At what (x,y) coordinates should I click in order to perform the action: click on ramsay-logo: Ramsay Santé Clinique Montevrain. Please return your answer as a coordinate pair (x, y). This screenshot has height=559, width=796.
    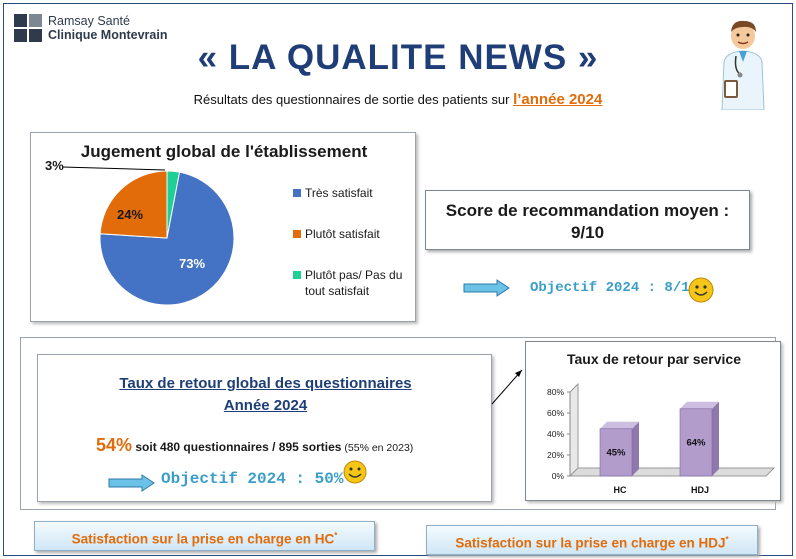
    Looking at the image, I should click on (90, 28).